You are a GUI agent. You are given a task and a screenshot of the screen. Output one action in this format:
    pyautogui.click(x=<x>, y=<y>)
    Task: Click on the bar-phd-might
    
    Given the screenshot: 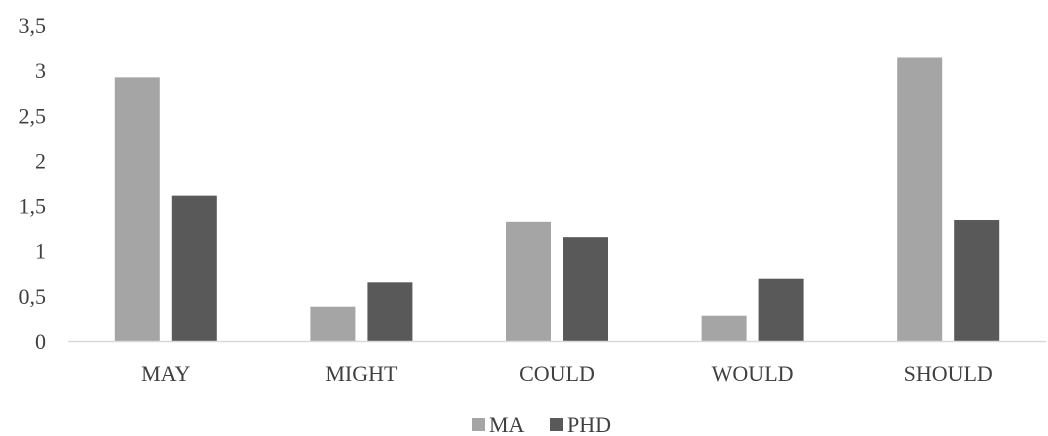 What is the action you would take?
    pyautogui.click(x=390, y=311)
    